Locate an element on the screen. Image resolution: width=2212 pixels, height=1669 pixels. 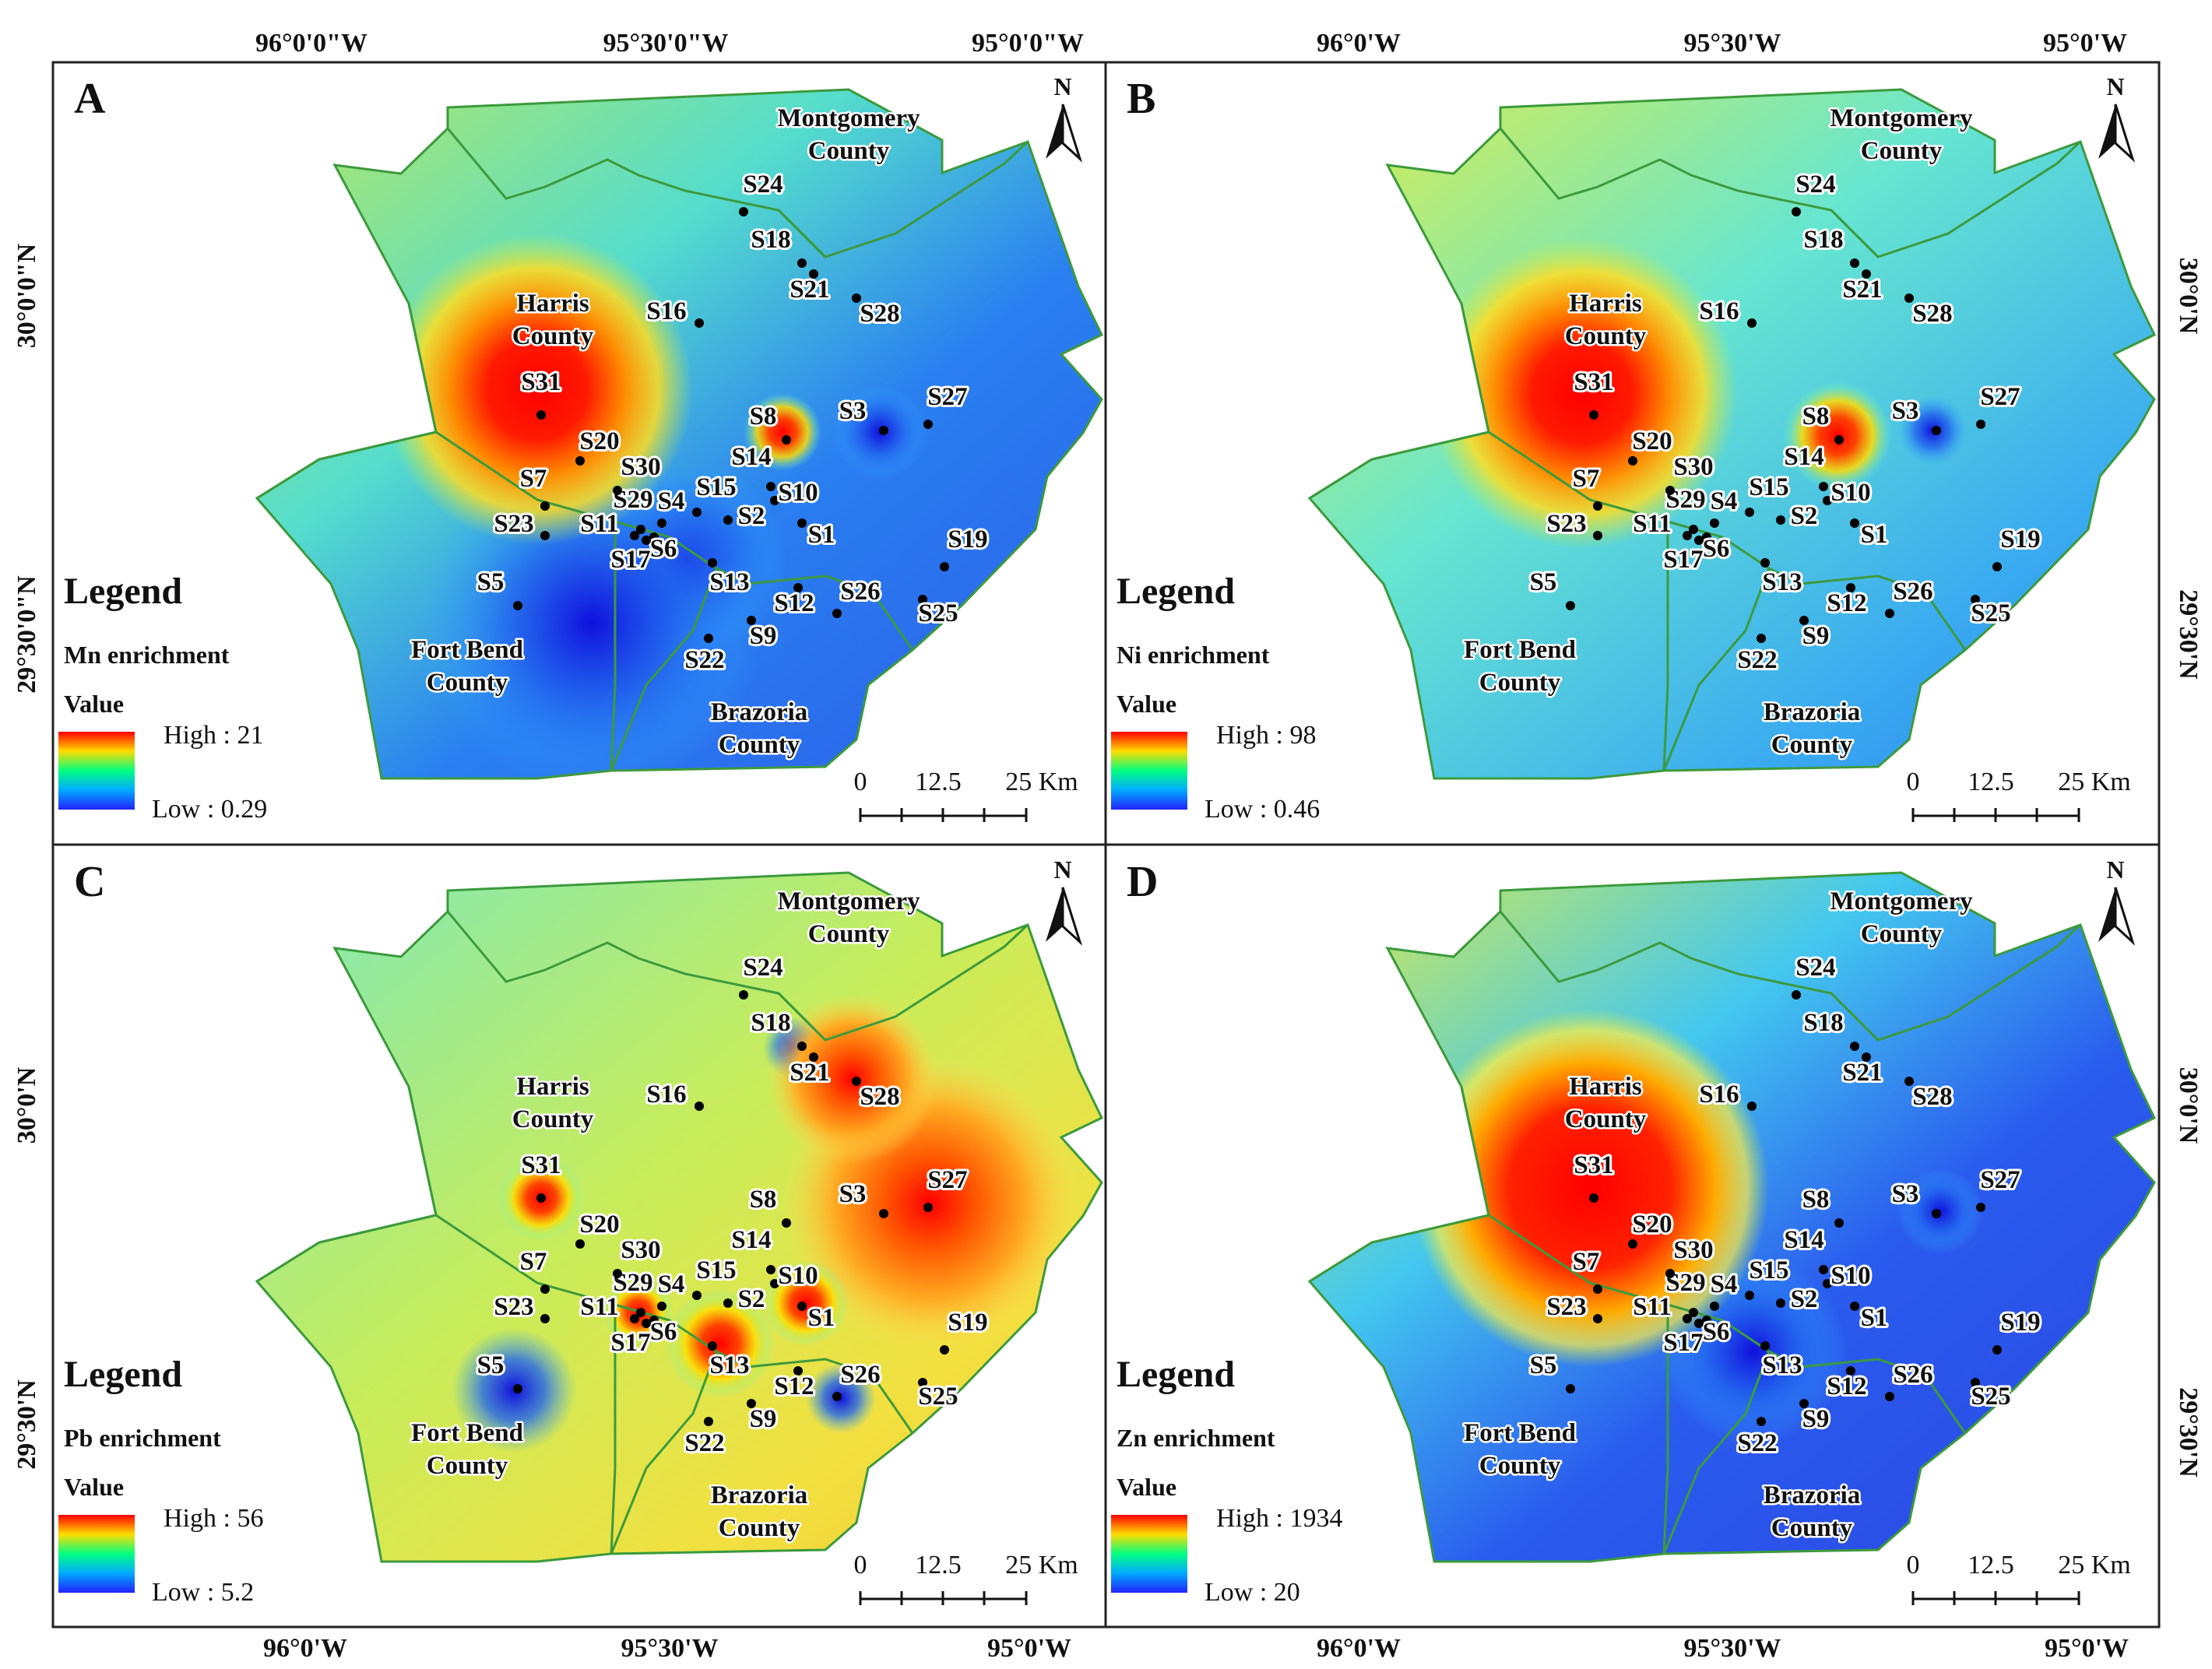
legend-color-ramp is located at coordinates (96, 771).